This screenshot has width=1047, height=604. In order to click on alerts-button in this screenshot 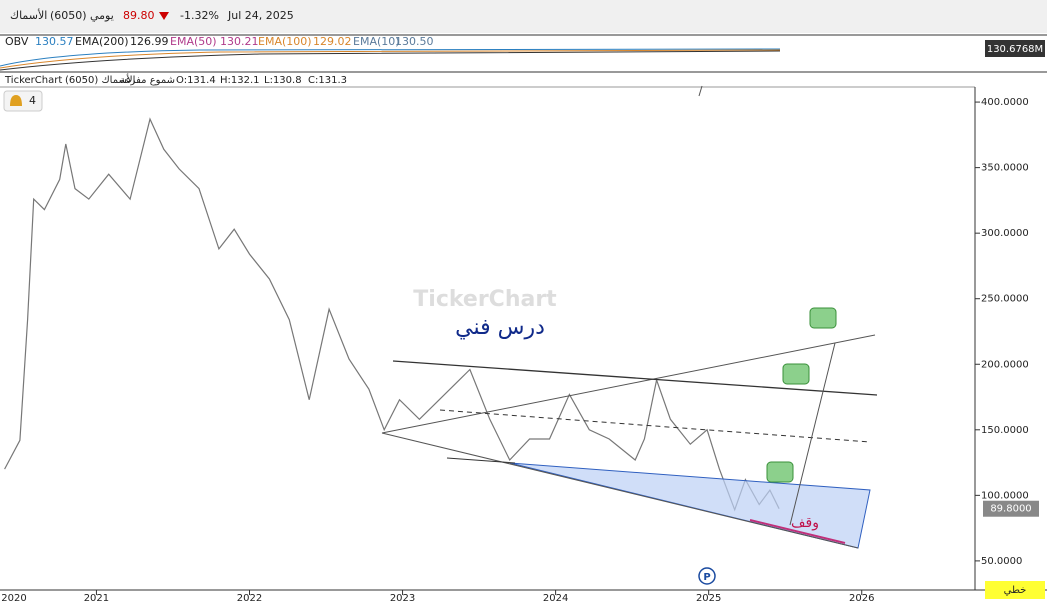, I will do `click(23, 101)`.